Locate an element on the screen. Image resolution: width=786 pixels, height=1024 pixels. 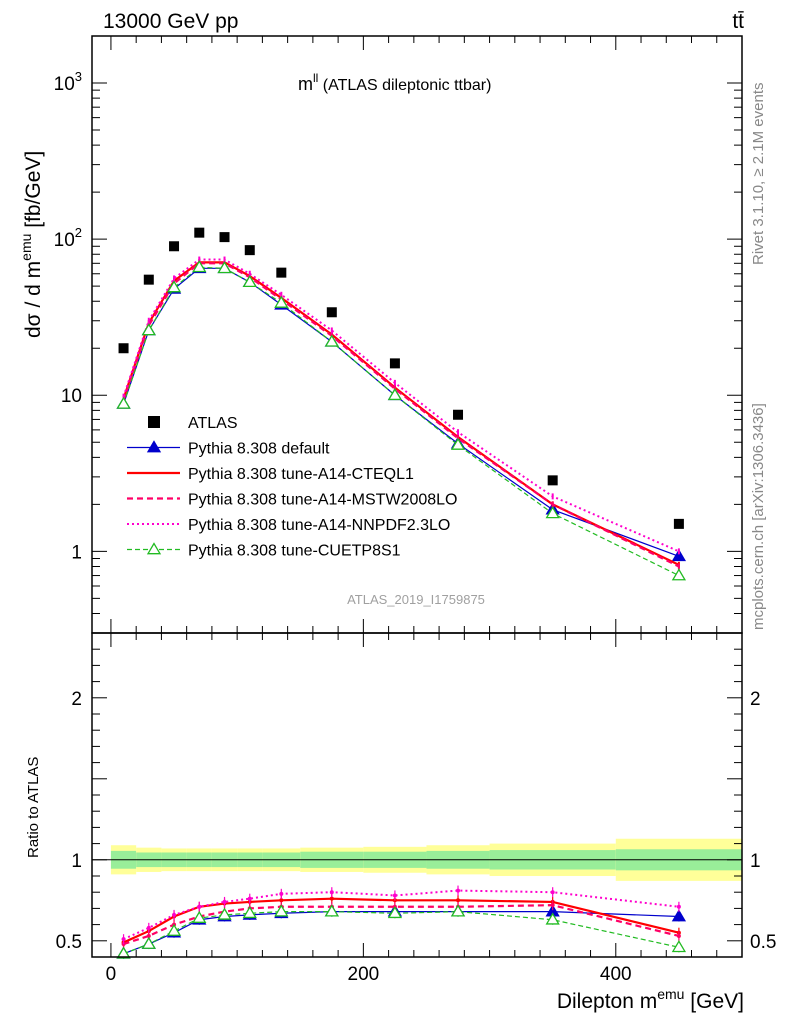
x-axis-label-sup: emu is located at coordinates (670, 994).